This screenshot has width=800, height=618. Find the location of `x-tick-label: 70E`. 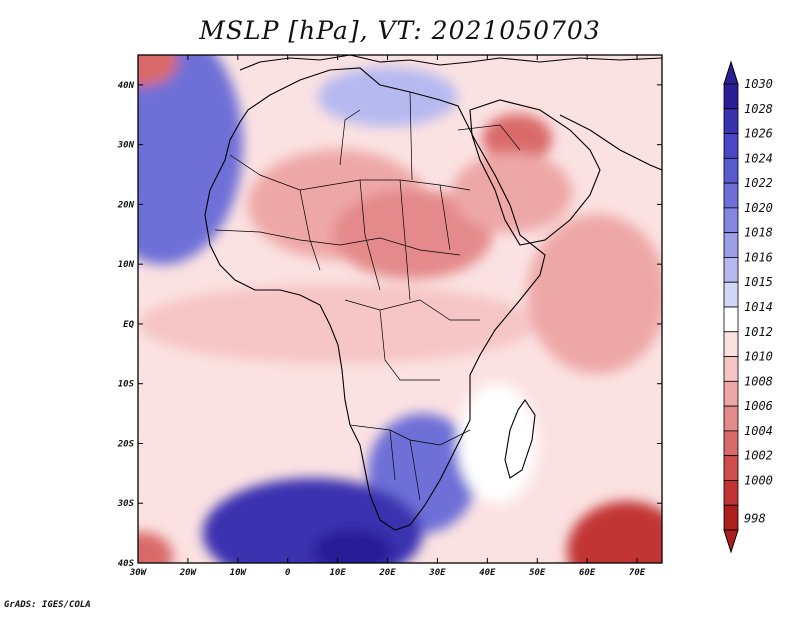

x-tick-label: 70E is located at coordinates (637, 573).